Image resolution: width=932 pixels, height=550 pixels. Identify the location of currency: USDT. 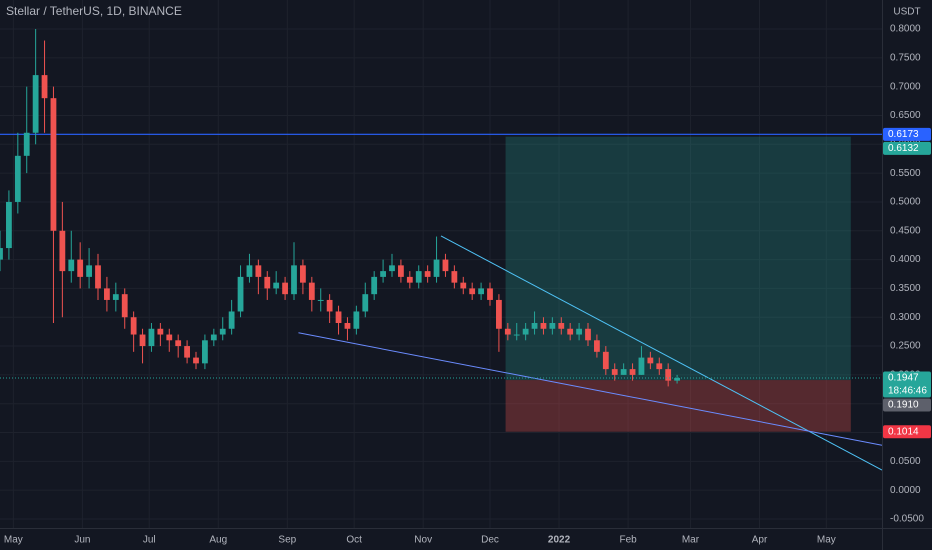
(906, 12).